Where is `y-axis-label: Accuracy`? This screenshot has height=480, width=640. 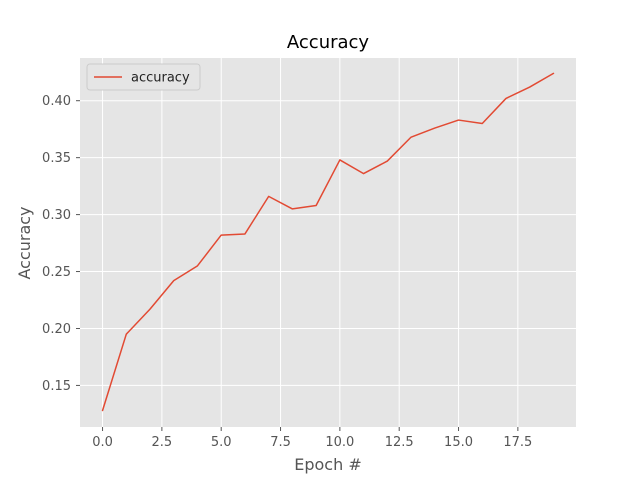 y-axis-label: Accuracy is located at coordinates (24, 242).